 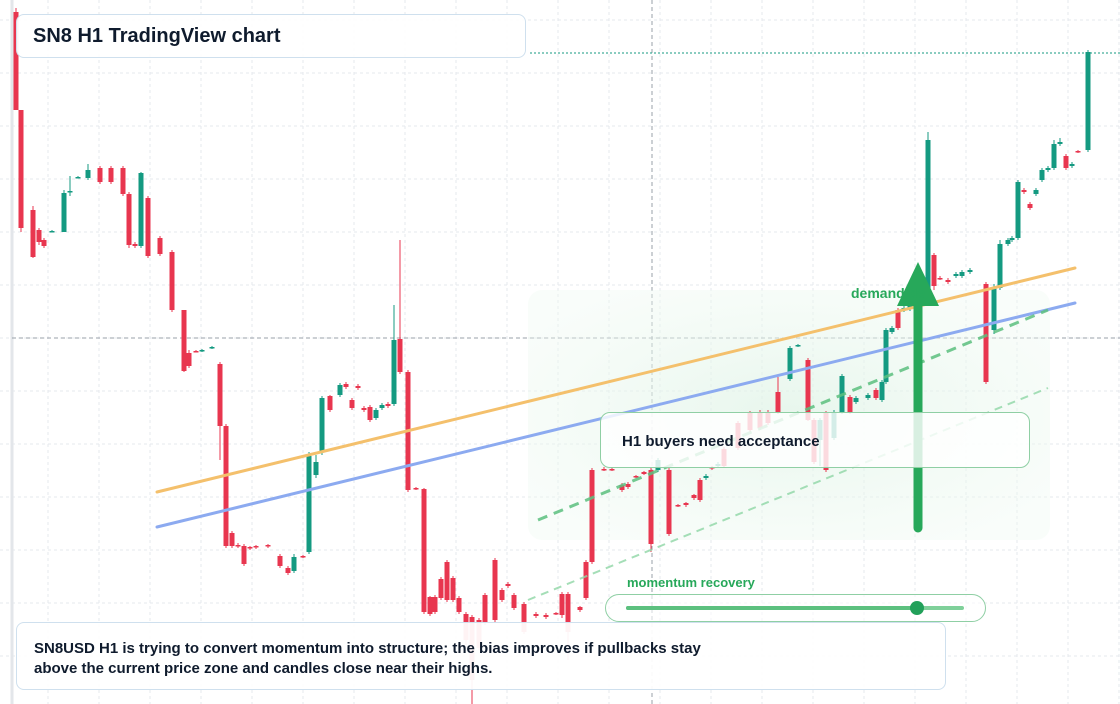 I want to click on momentum-meter, so click(x=795, y=608).